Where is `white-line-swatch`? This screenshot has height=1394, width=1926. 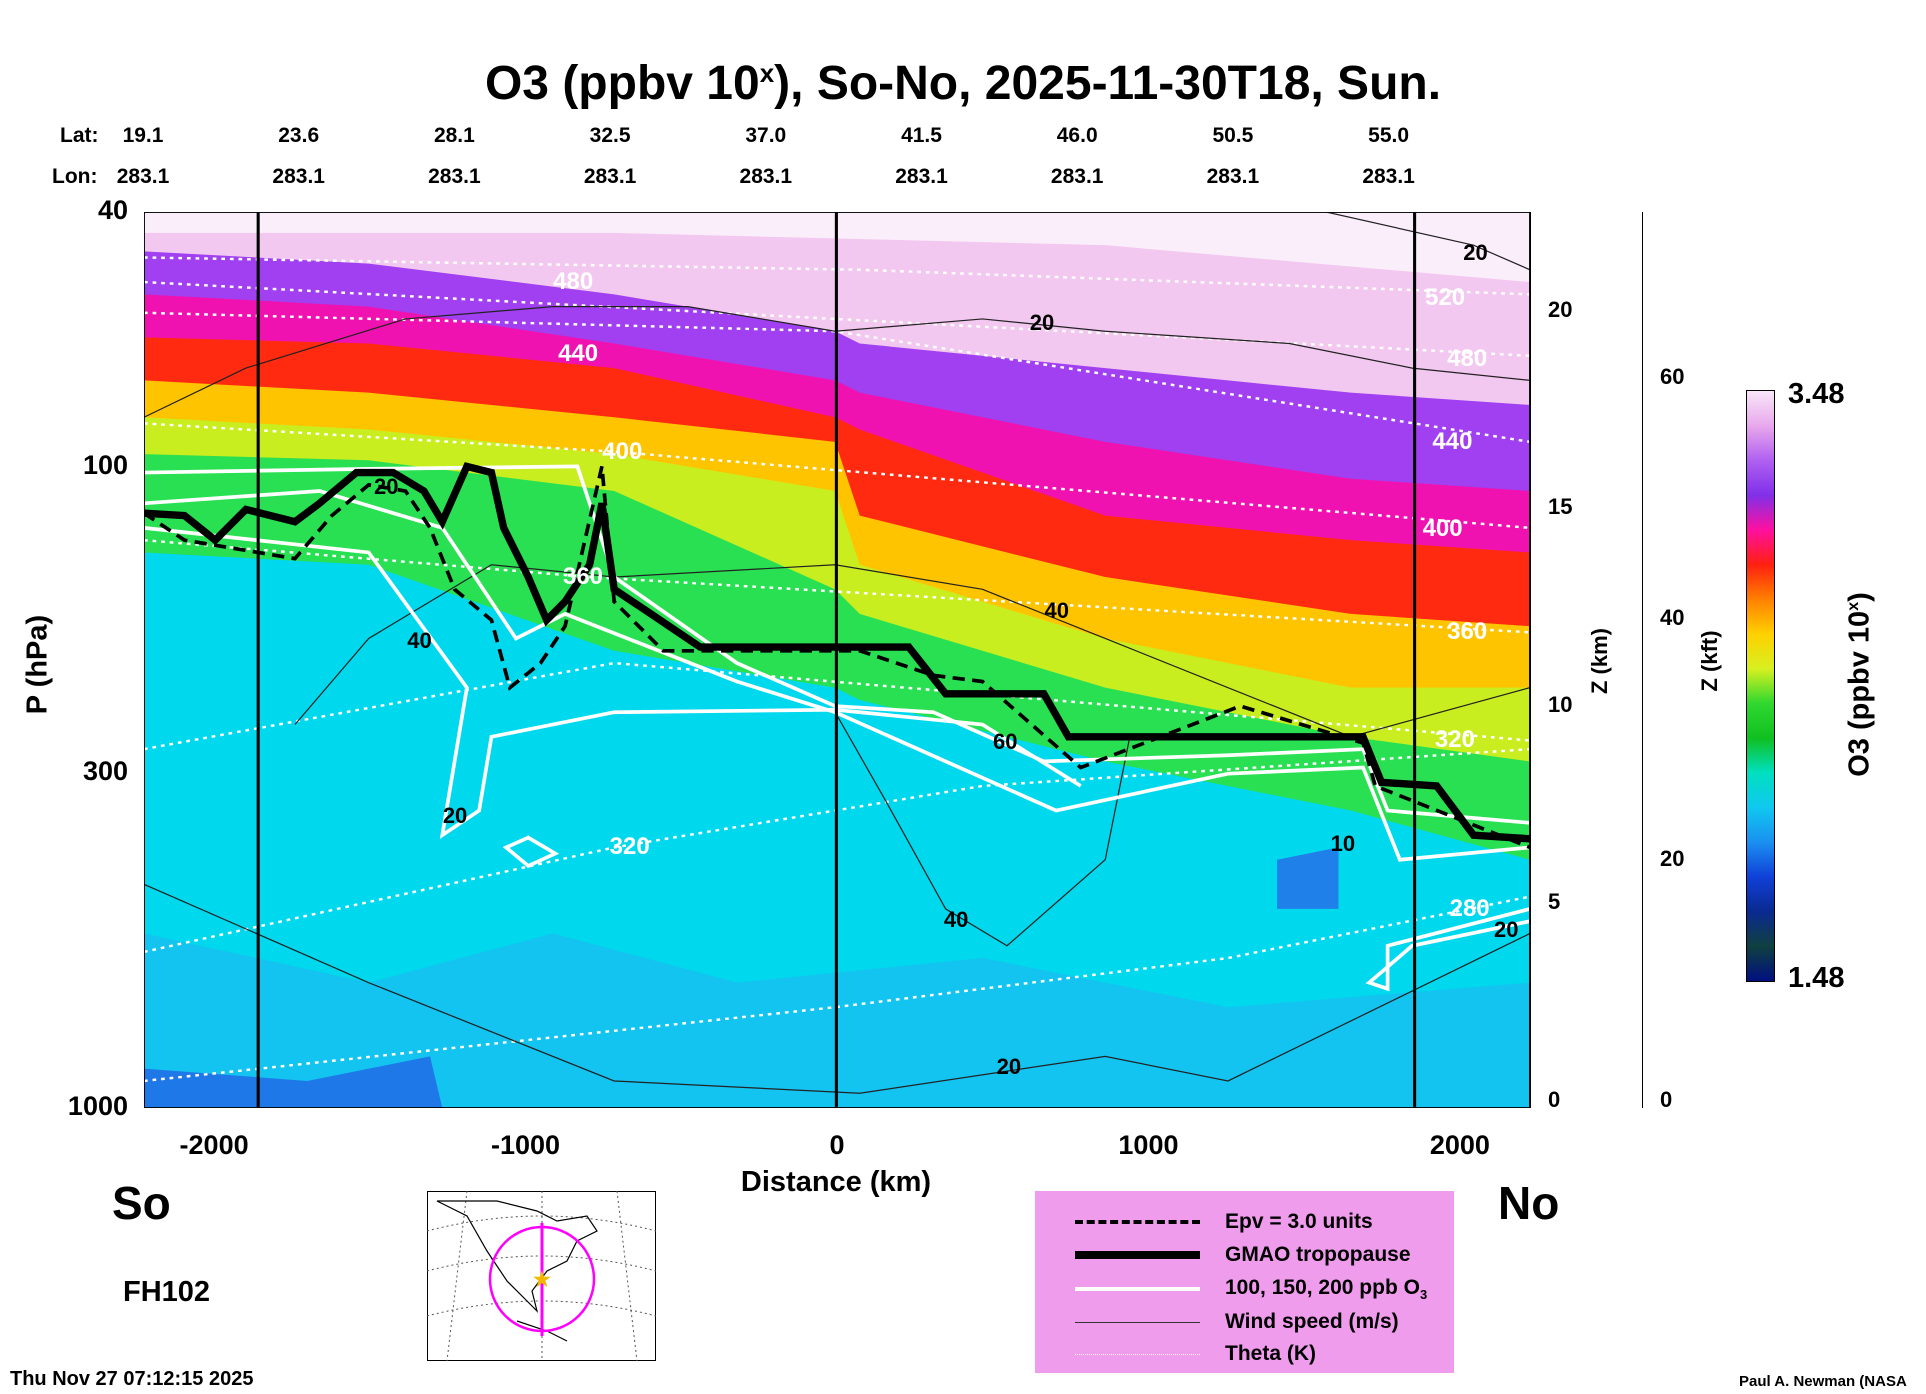
white-line-swatch is located at coordinates (1137, 1289).